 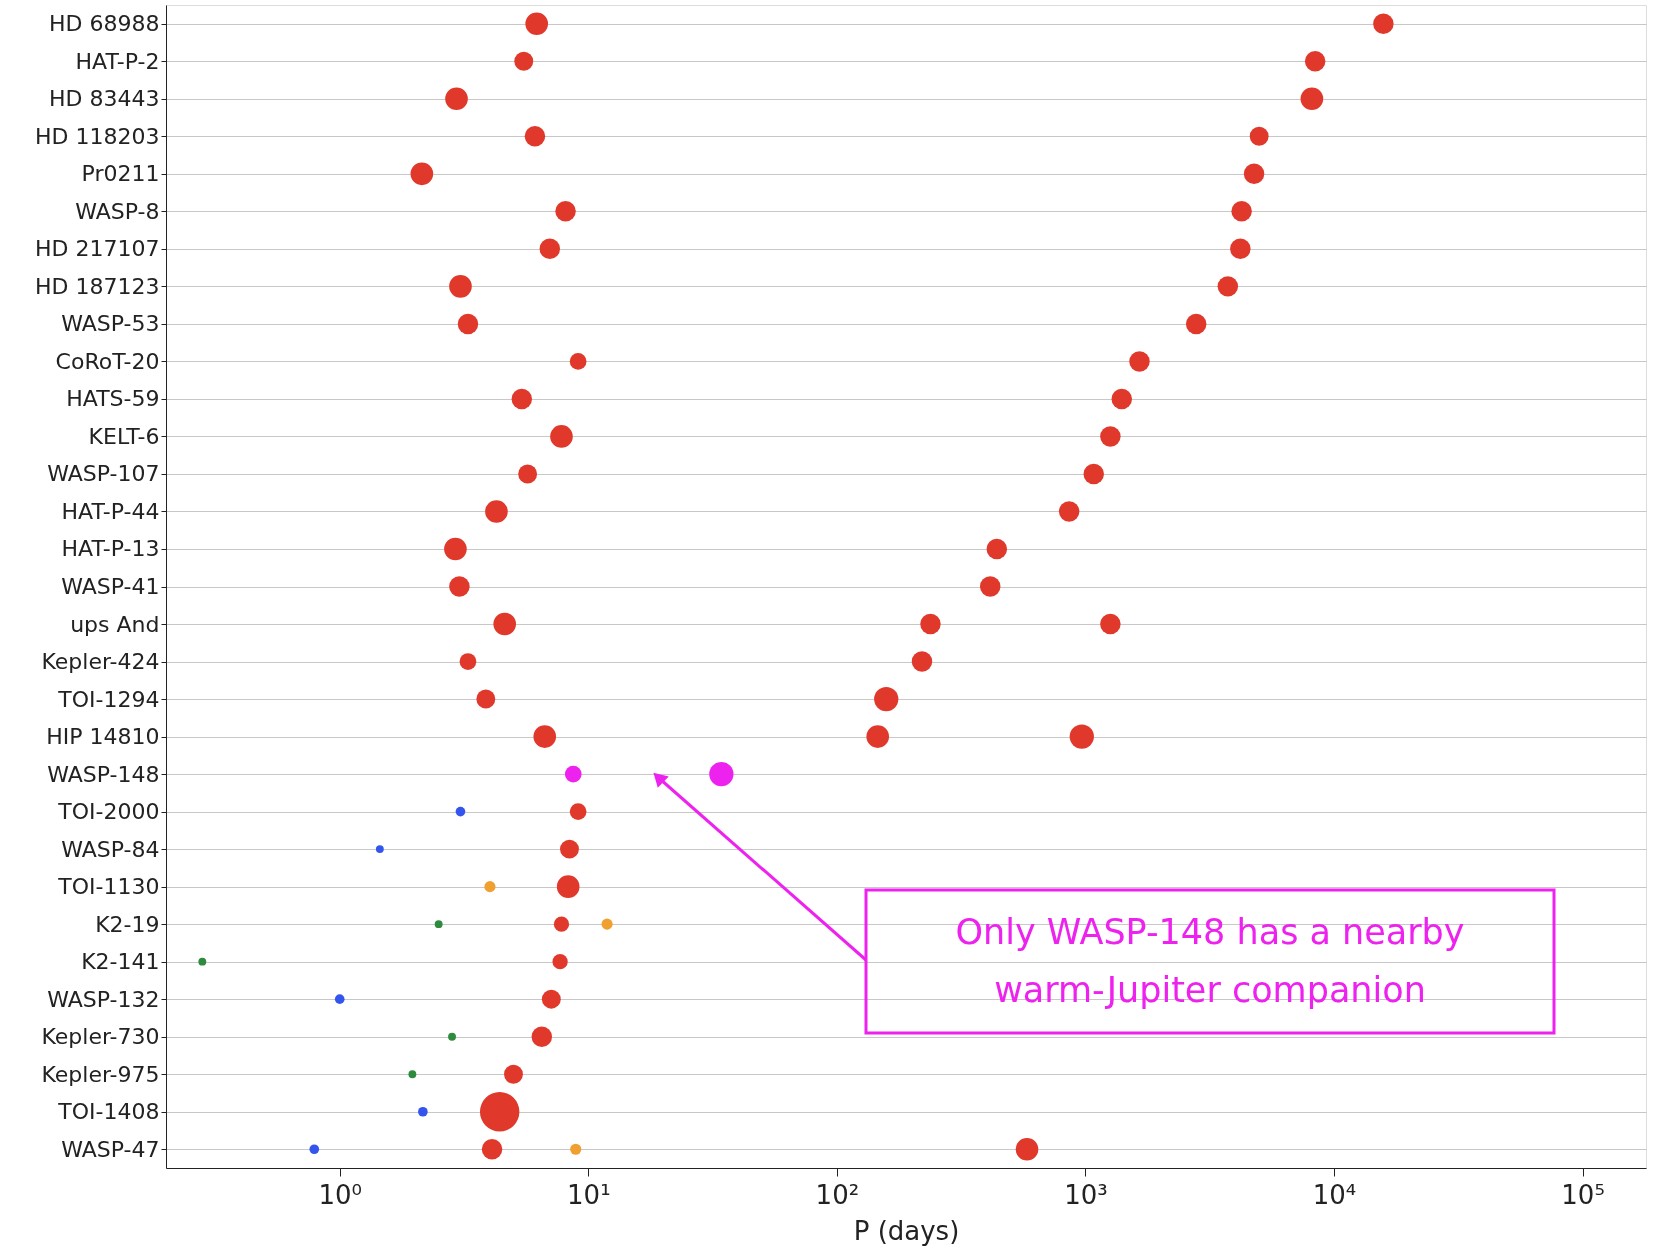 What do you see at coordinates (103, 774) in the screenshot?
I see `y-tick-label: WASP-148` at bounding box center [103, 774].